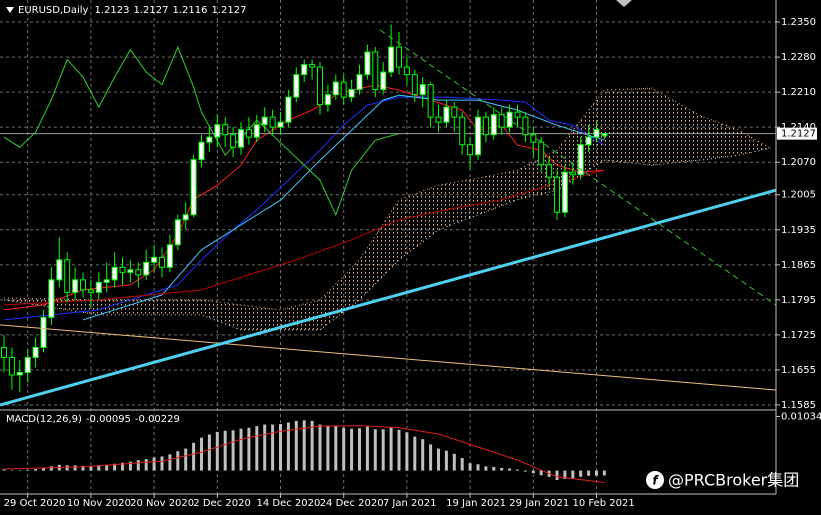  Describe the element at coordinates (289, 503) in the screenshot. I see `x-tick-label: 14 Dec 2020` at that location.